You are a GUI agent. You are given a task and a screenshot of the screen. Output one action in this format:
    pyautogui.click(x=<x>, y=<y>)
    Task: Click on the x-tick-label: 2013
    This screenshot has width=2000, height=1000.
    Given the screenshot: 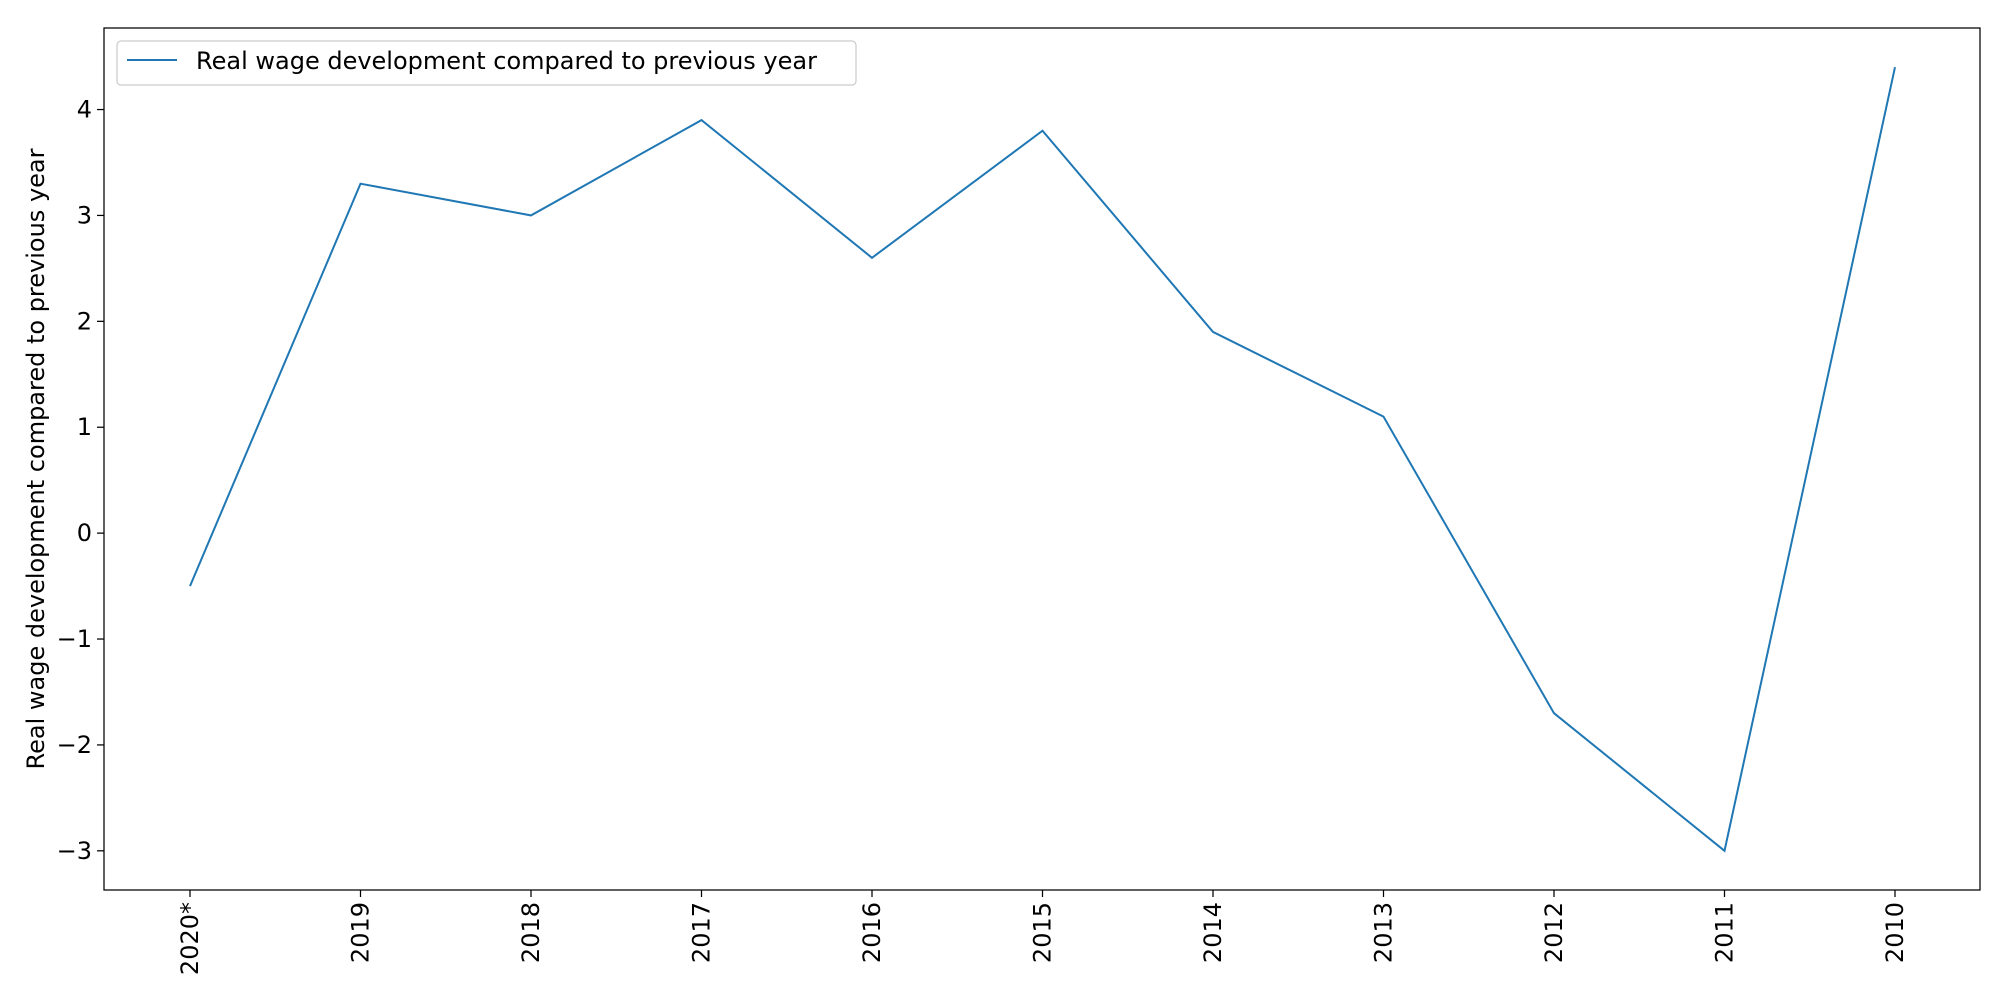 What is the action you would take?
    pyautogui.click(x=1384, y=932)
    